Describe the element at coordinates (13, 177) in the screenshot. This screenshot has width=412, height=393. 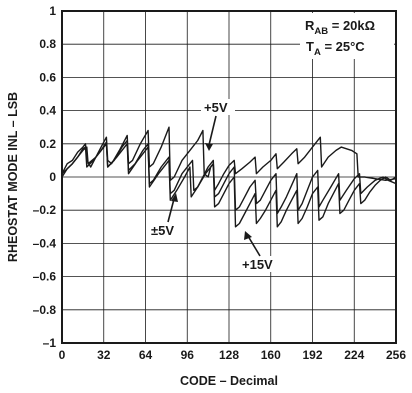
I see `y-axis-label: RHEOSTAT MODE INL – LSB` at that location.